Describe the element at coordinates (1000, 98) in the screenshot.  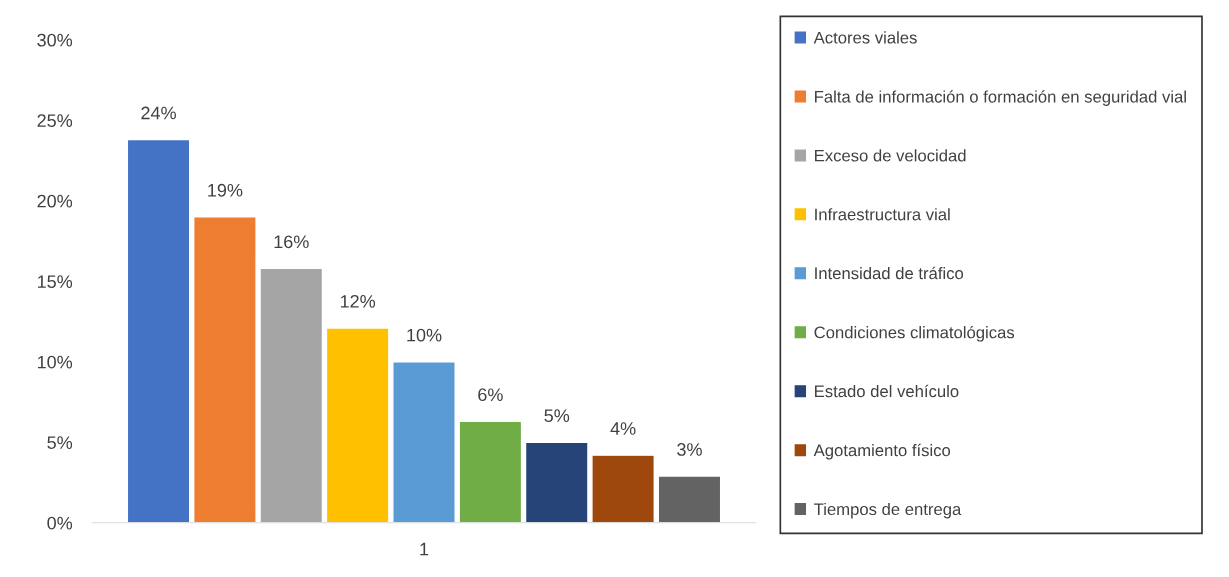
I see `legend-label: Falta de información o formación en seguridad vial` at that location.